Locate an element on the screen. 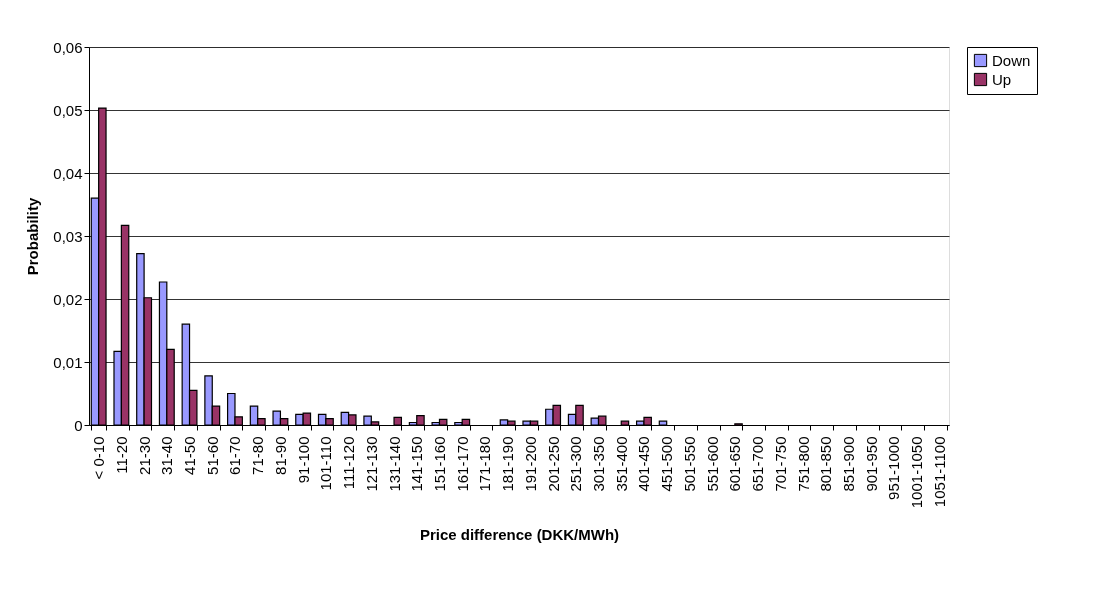 The height and width of the screenshot is (605, 1099). x-tick-label: 201-250 is located at coordinates (553, 464).